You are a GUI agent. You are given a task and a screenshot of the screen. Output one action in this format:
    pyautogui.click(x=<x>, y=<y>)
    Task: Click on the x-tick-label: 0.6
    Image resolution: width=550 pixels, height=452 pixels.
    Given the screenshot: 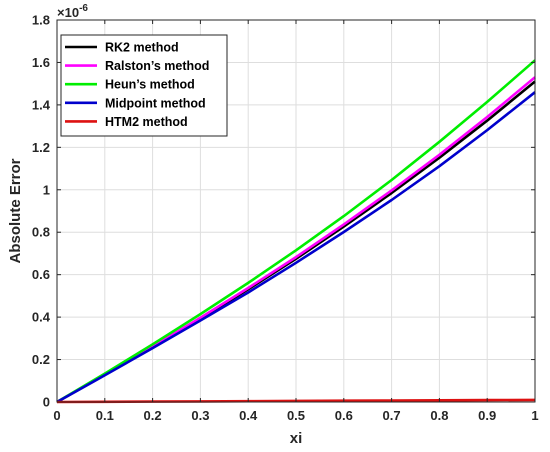 What is the action you would take?
    pyautogui.click(x=344, y=415)
    